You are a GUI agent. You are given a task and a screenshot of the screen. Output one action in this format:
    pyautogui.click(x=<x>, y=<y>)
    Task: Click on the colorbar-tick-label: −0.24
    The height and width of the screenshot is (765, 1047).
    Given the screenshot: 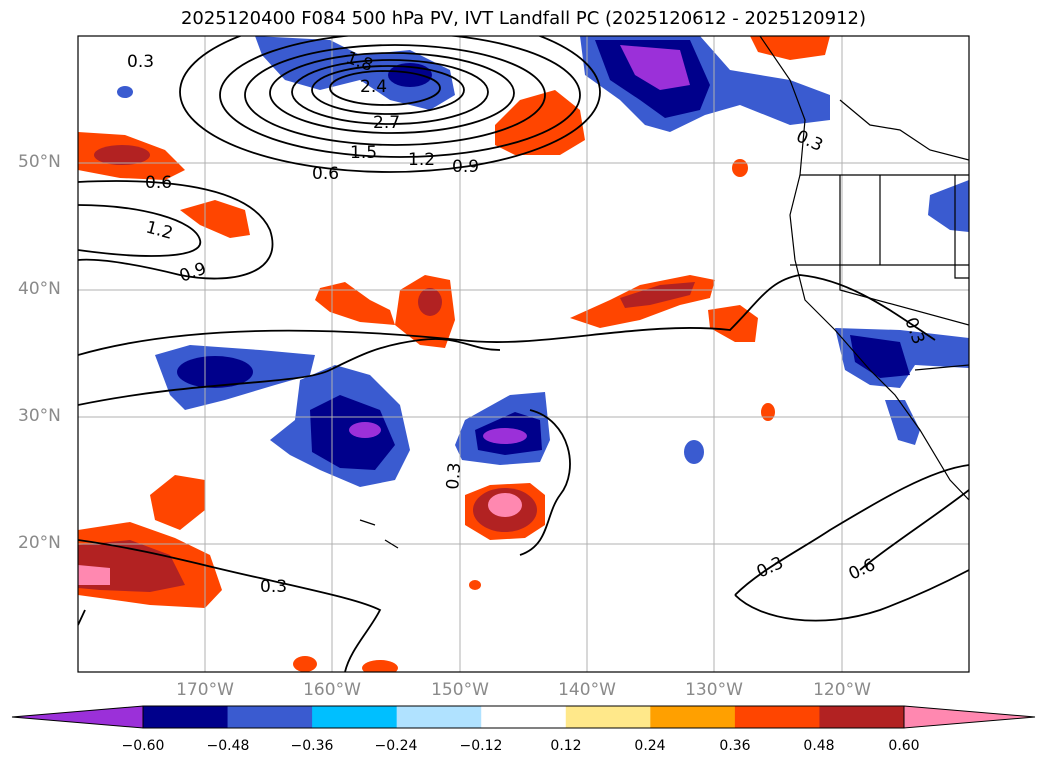 What is the action you would take?
    pyautogui.click(x=396, y=746)
    